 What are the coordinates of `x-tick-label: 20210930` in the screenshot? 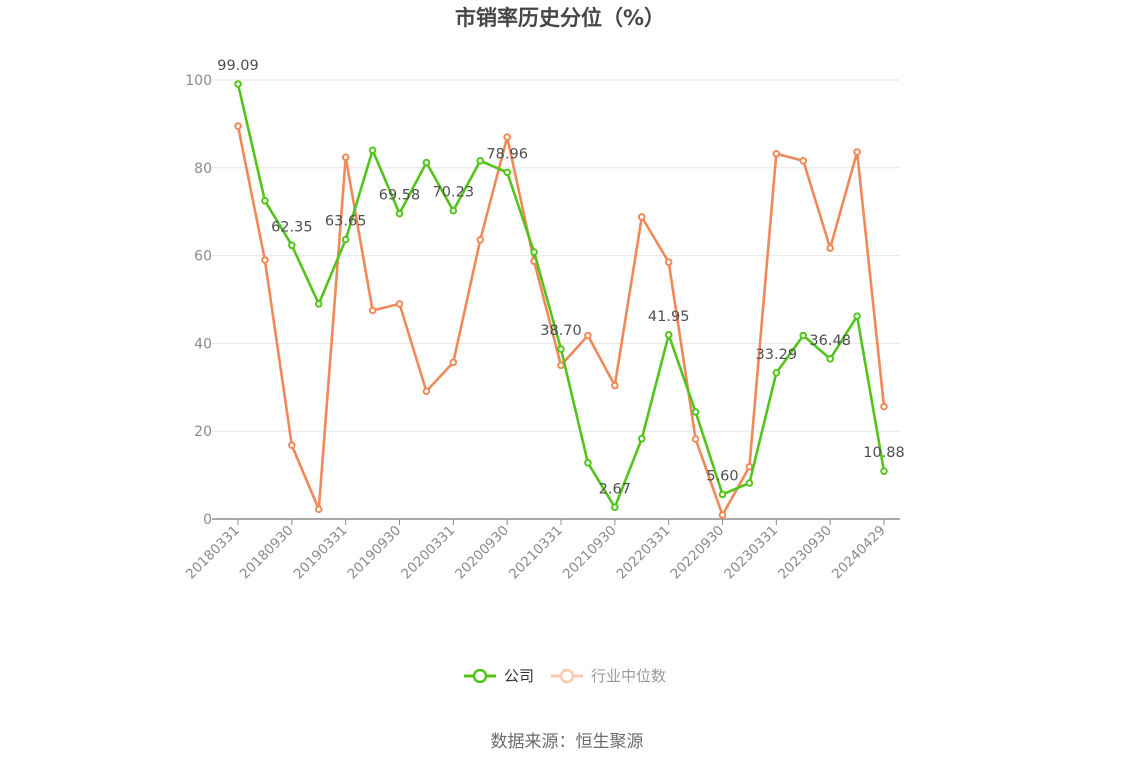 It's located at (590, 553).